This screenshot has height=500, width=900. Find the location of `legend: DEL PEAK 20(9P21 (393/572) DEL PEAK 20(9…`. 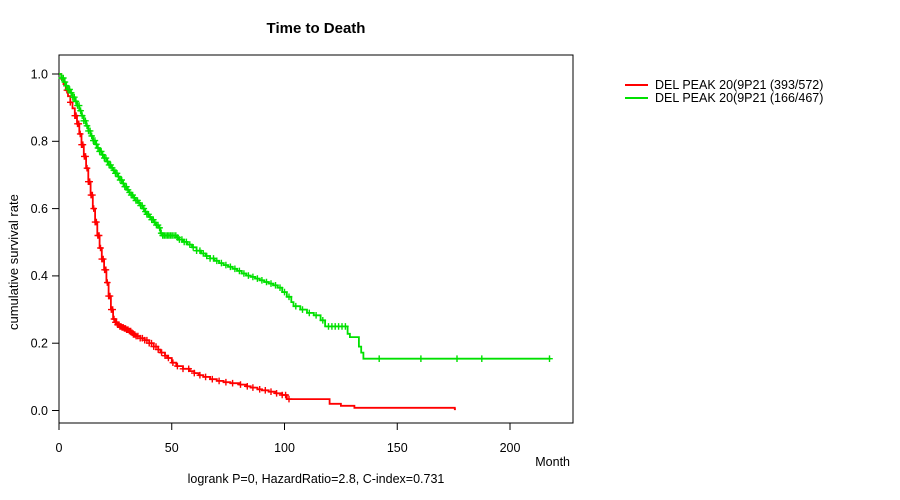

legend: DEL PEAK 20(9P21 (393/572) DEL PEAK 20(9… is located at coordinates (724, 91).